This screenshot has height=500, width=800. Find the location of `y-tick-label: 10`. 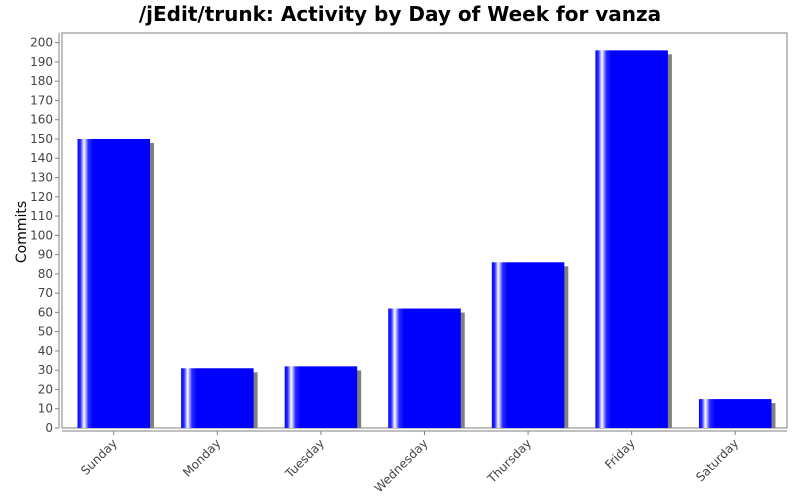

y-tick-label: 10 is located at coordinates (45, 409).